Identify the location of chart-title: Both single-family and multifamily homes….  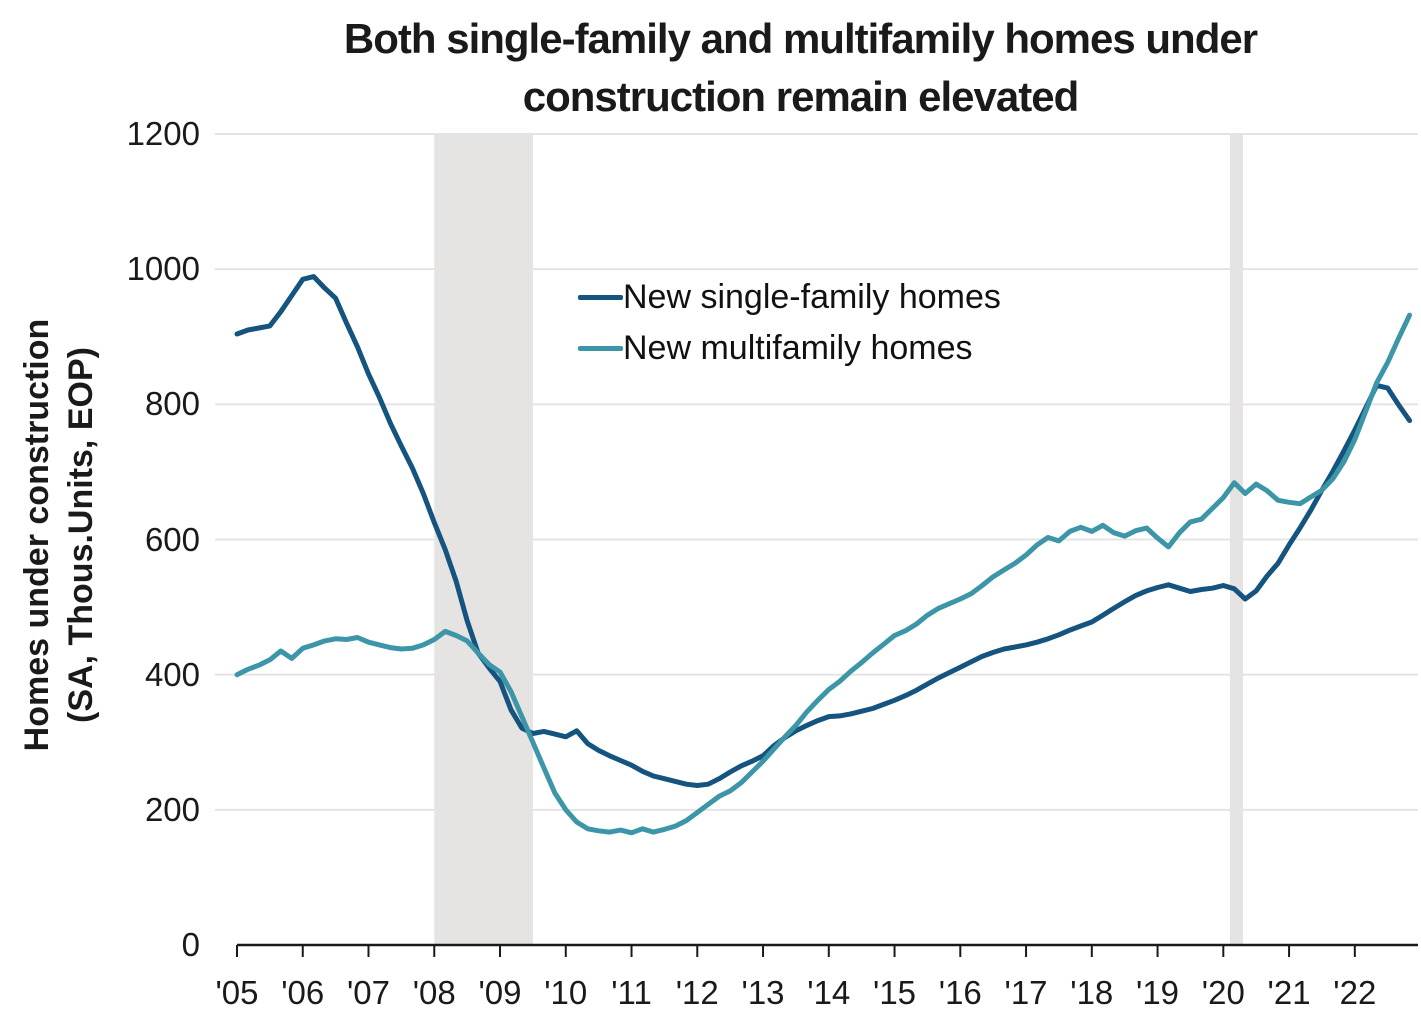
(800, 68).